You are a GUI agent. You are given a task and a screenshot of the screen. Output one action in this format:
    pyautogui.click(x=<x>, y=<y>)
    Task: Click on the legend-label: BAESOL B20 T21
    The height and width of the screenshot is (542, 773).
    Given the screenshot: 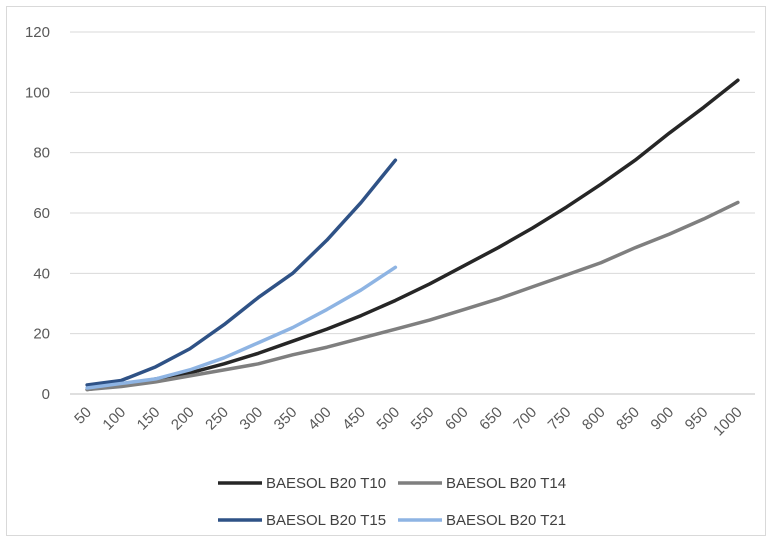 What is the action you would take?
    pyautogui.click(x=506, y=520)
    